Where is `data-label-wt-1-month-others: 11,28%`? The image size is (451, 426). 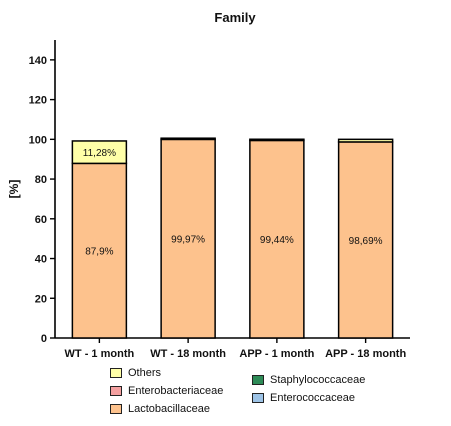 data-label-wt-1-month-others: 11,28% is located at coordinates (99, 153).